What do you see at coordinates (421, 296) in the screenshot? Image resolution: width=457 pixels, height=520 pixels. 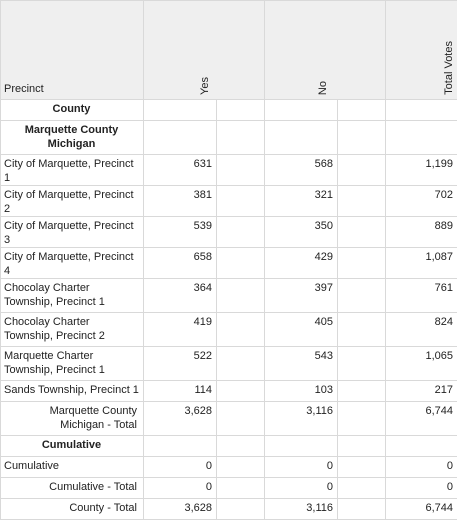 I see `cell-total: 761` at bounding box center [421, 296].